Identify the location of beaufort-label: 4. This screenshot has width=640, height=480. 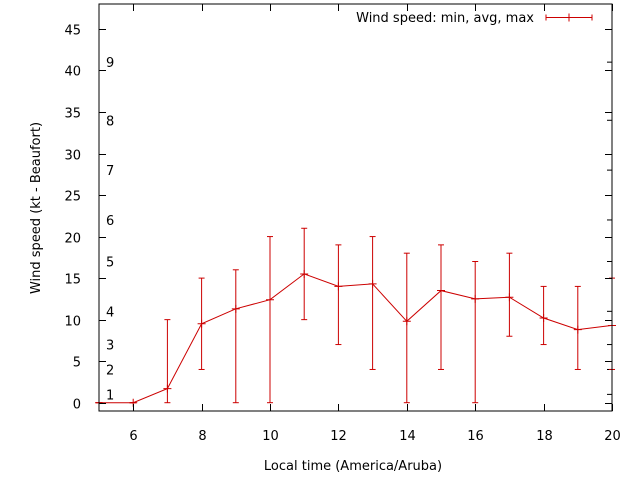
(110, 312).